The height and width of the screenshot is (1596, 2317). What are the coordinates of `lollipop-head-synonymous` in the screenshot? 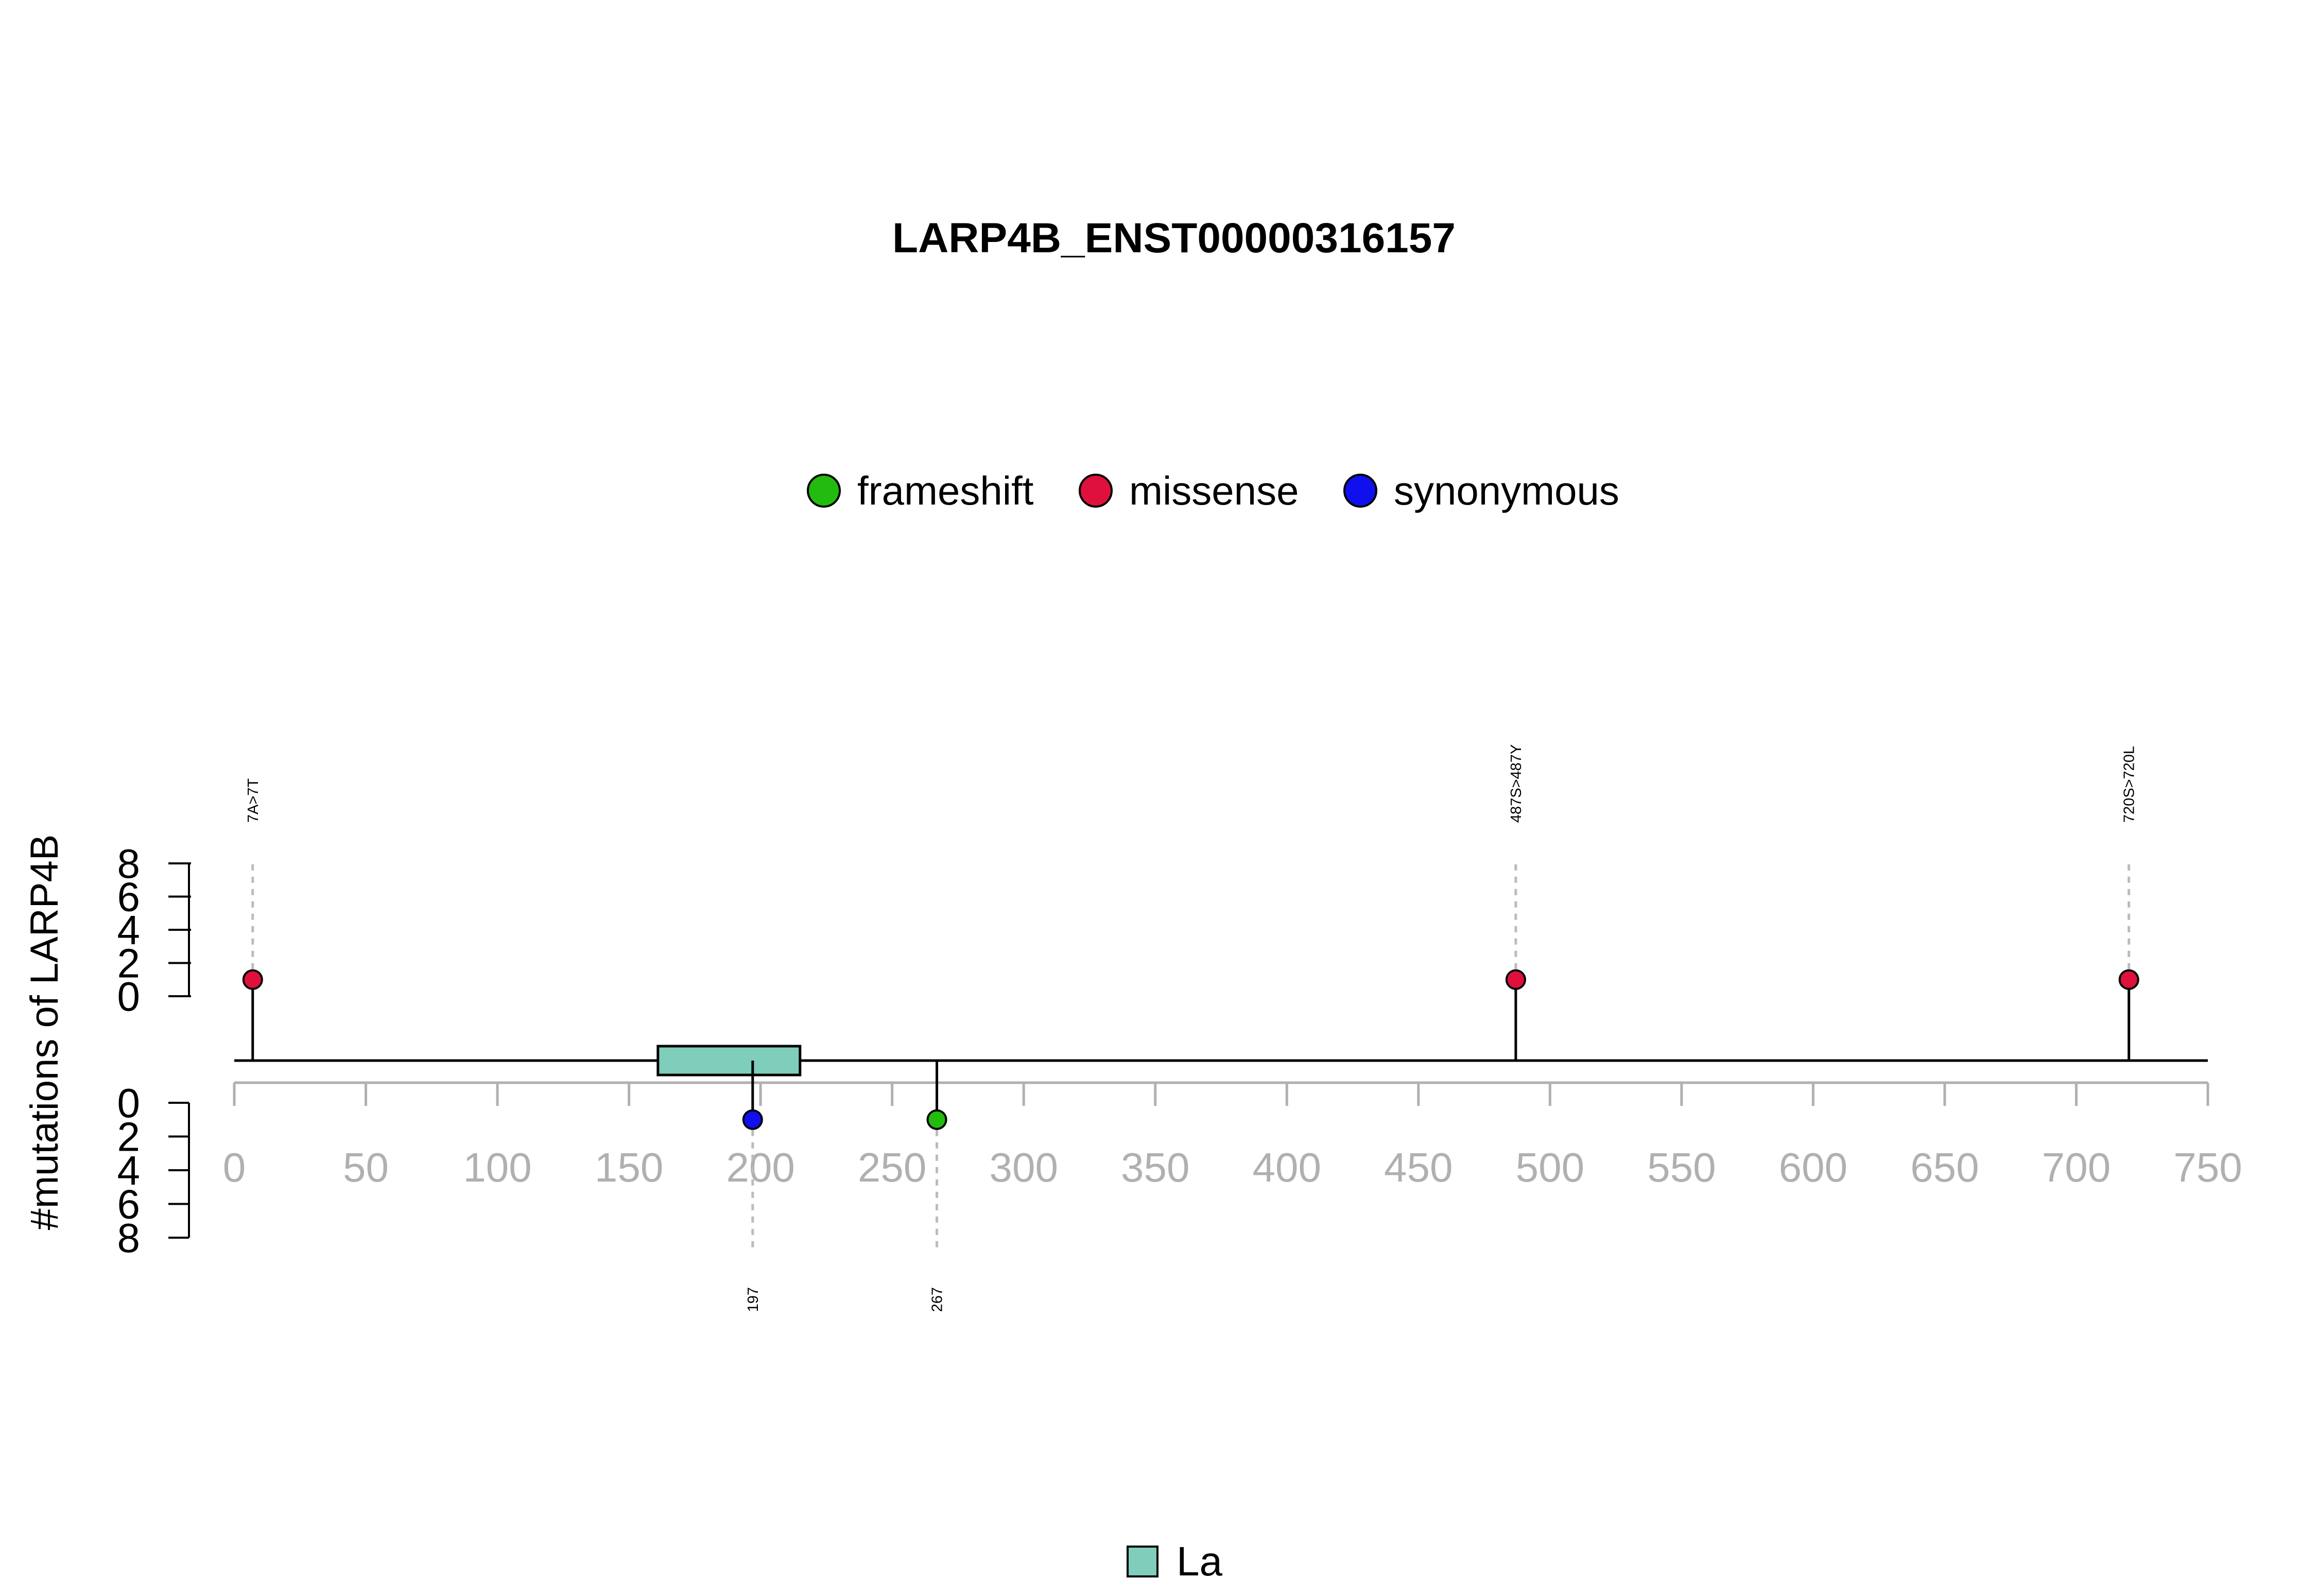 It's located at (752, 1120).